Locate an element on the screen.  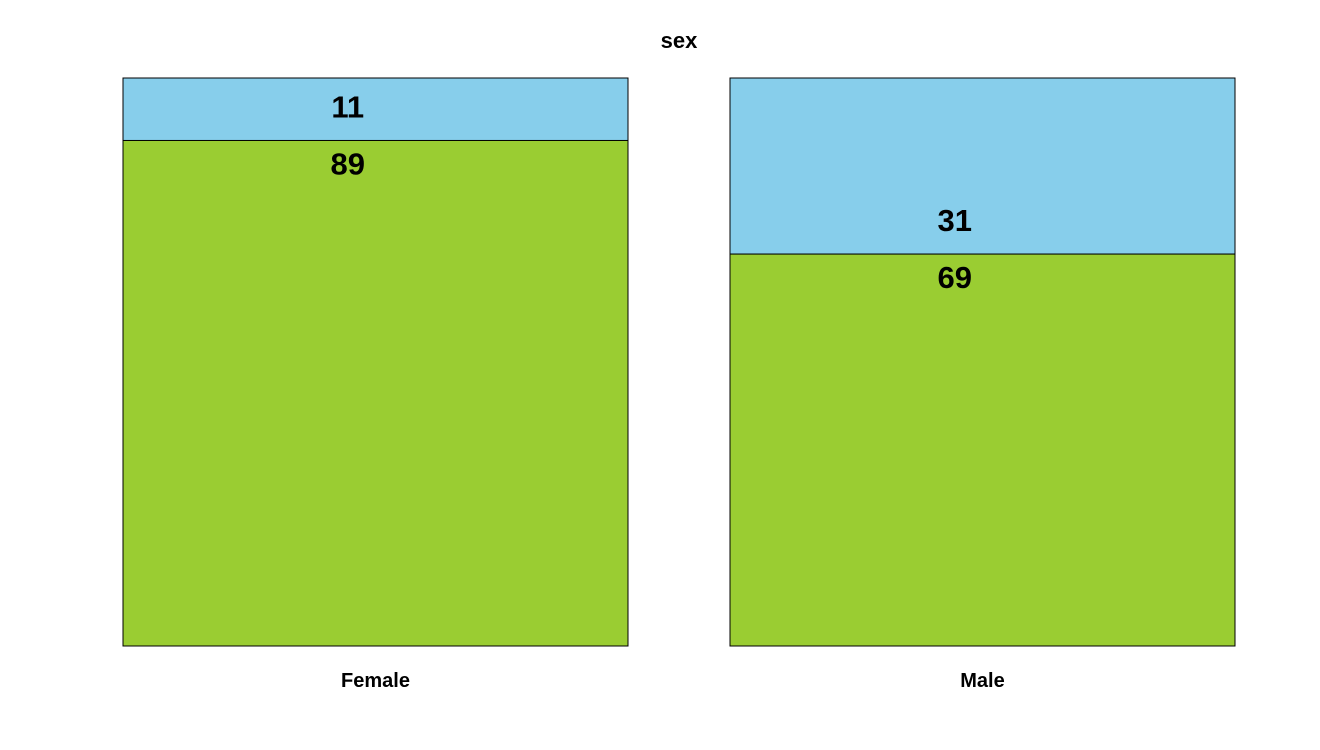
category-label-male: Male is located at coordinates (982, 681).